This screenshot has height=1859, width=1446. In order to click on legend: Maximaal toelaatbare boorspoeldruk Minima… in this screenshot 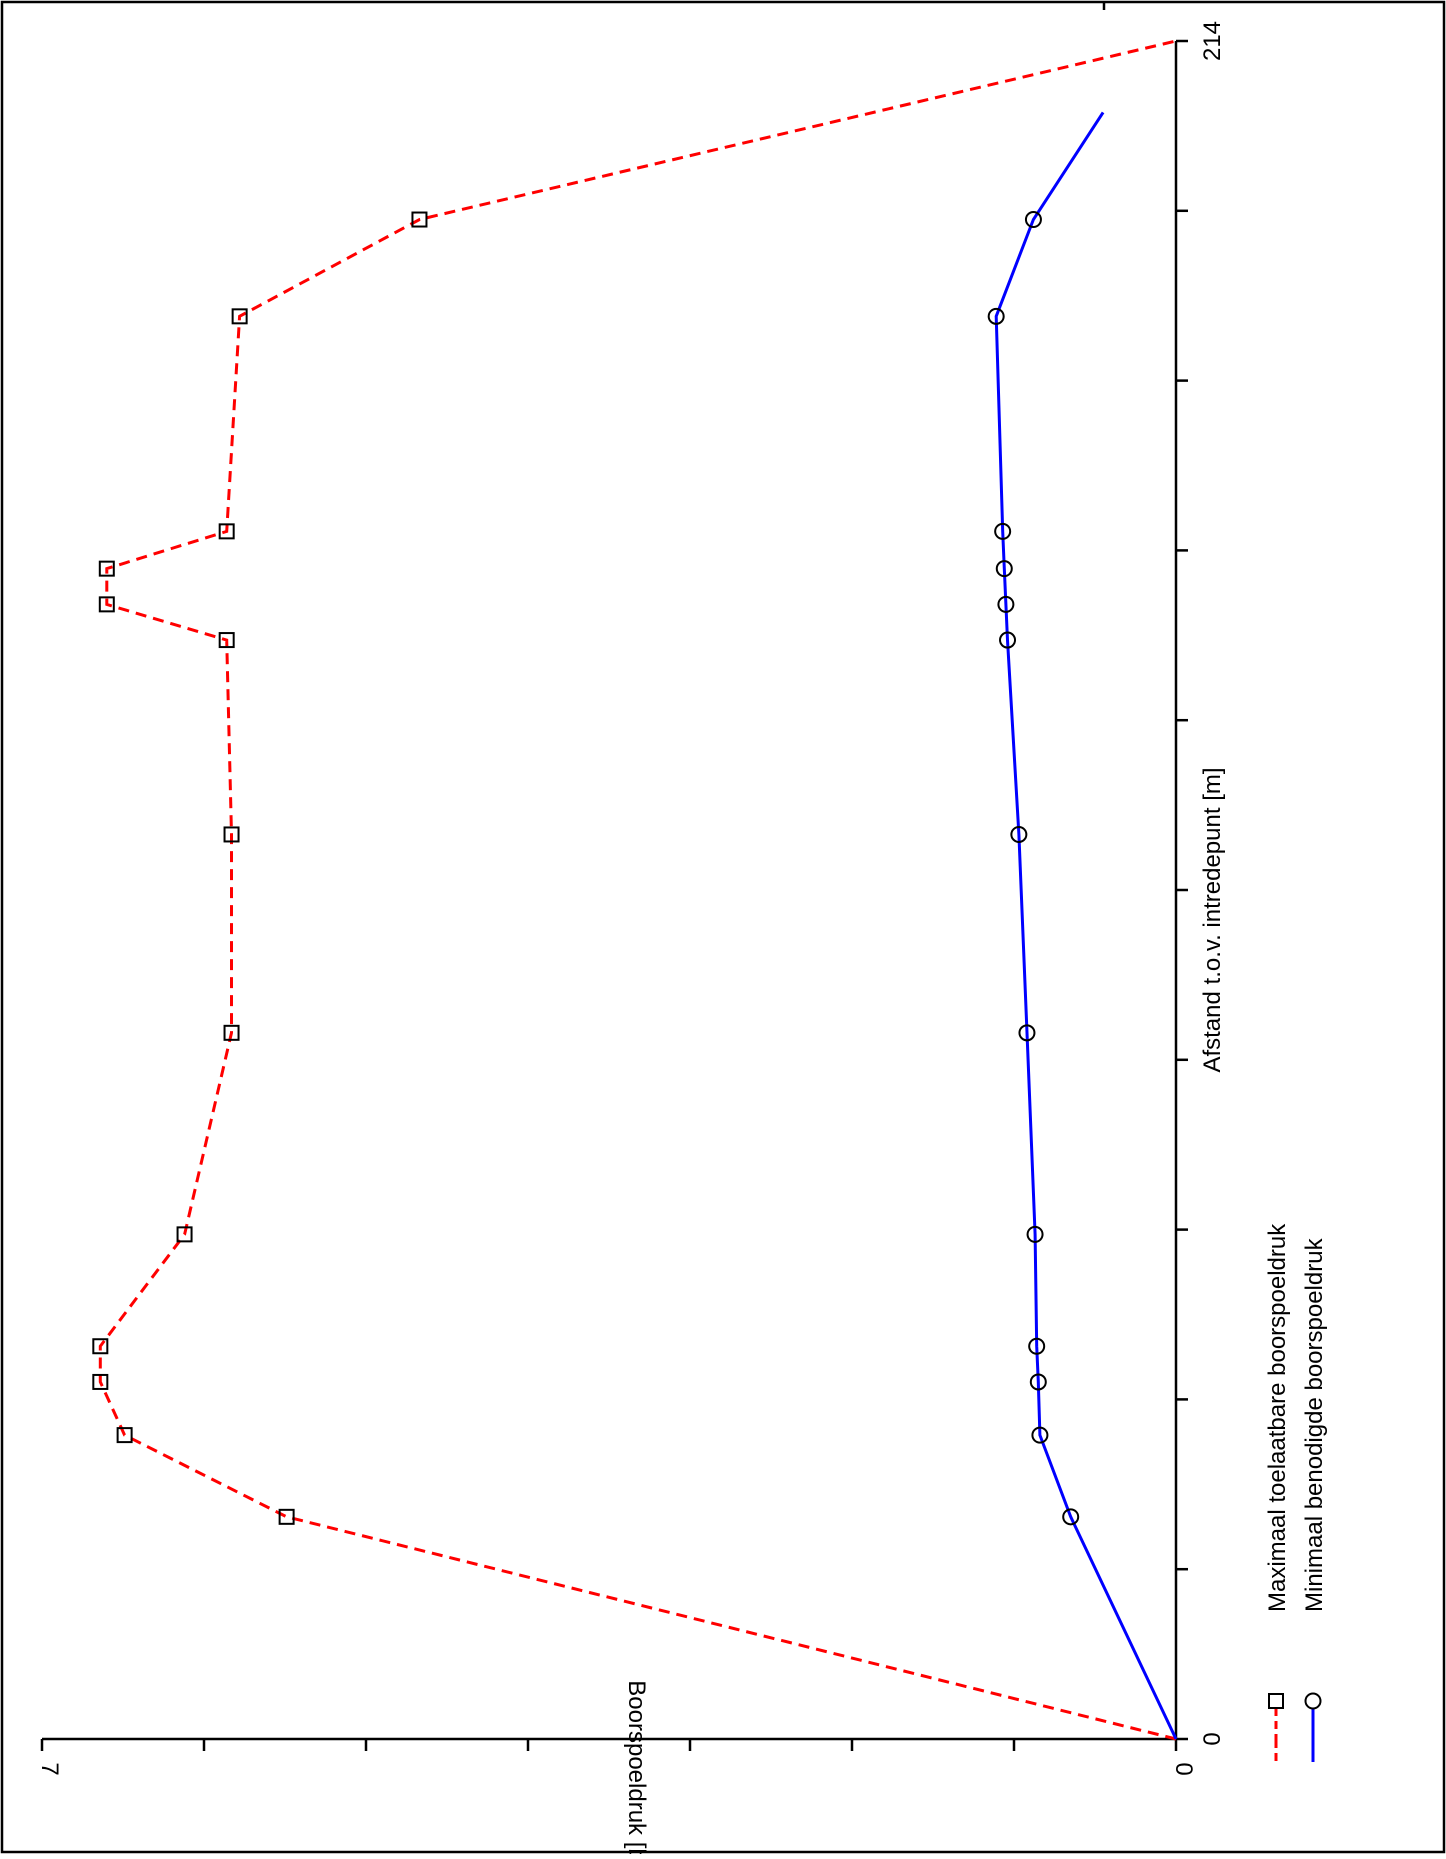, I will do `click(1296, 1492)`.